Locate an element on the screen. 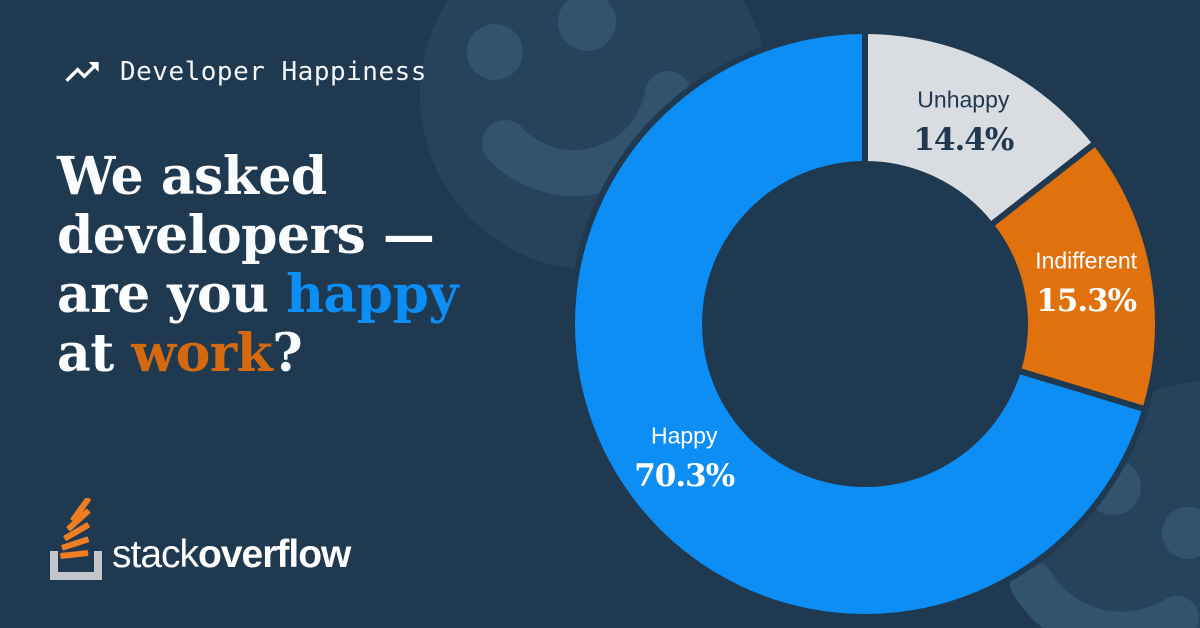 The width and height of the screenshot is (1200, 628). donut-slice-indifferent is located at coordinates (1073, 276).